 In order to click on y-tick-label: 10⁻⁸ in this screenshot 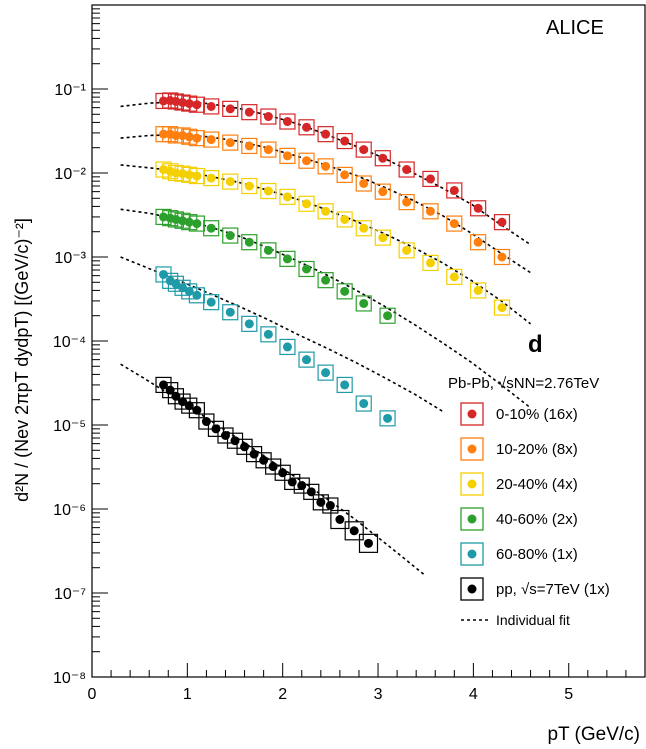, I will do `click(69, 678)`.